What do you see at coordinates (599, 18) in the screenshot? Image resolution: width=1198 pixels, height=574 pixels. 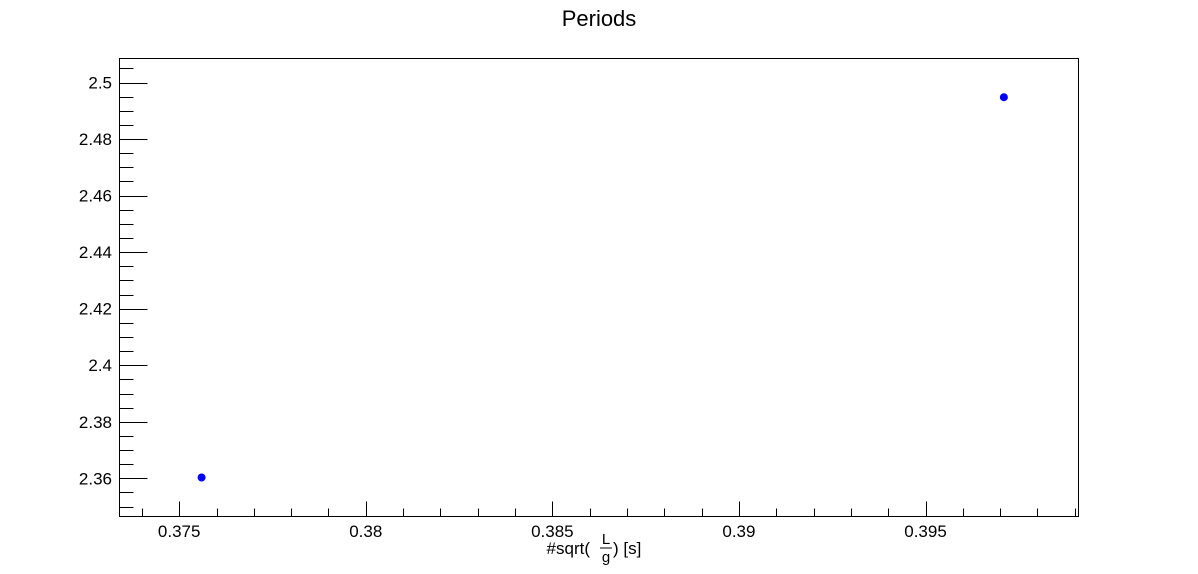 I see `chart-title: Periods` at bounding box center [599, 18].